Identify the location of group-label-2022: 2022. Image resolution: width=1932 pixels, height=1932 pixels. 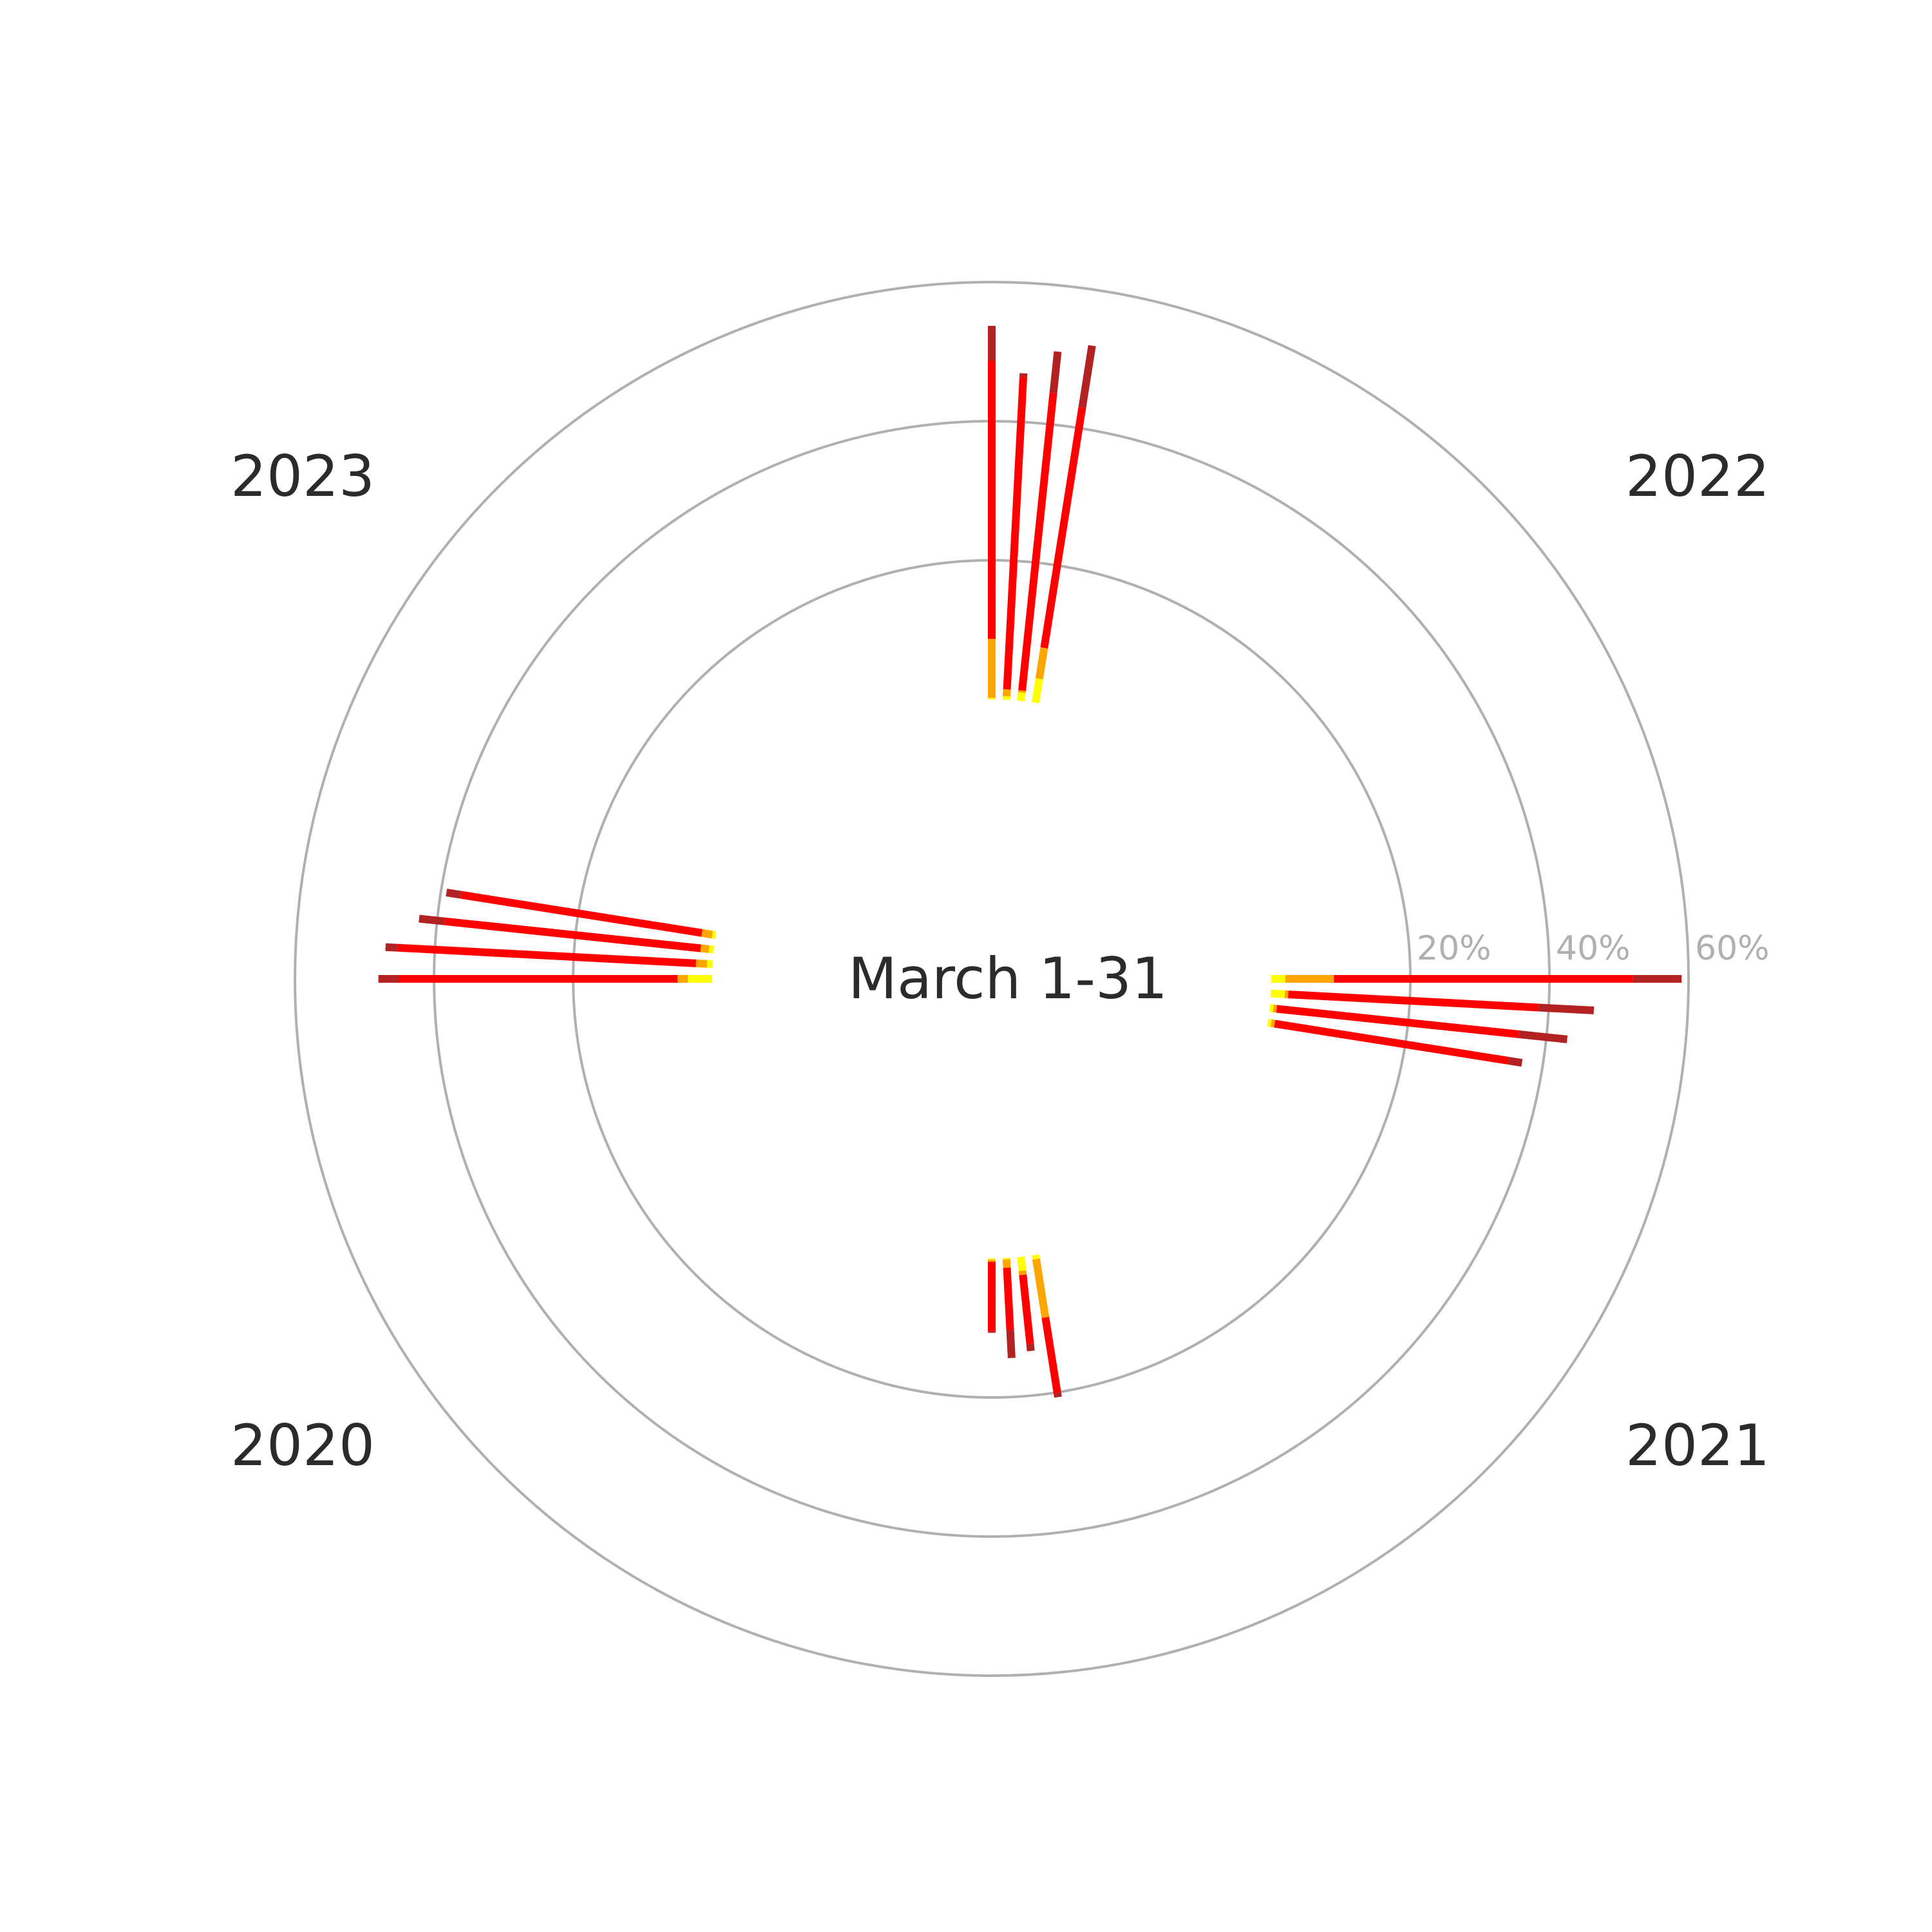
(1698, 476).